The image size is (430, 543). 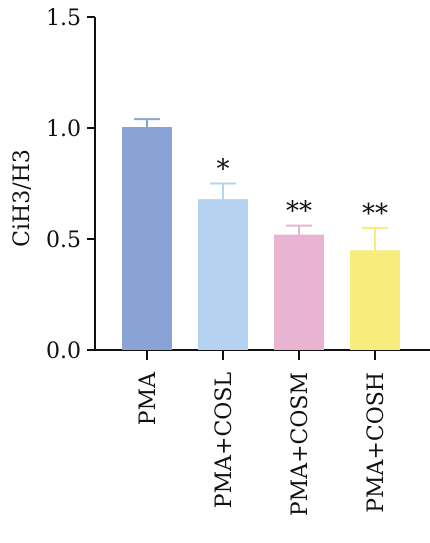 What do you see at coordinates (376, 442) in the screenshot?
I see `x-category-label: PMA+COSH` at bounding box center [376, 442].